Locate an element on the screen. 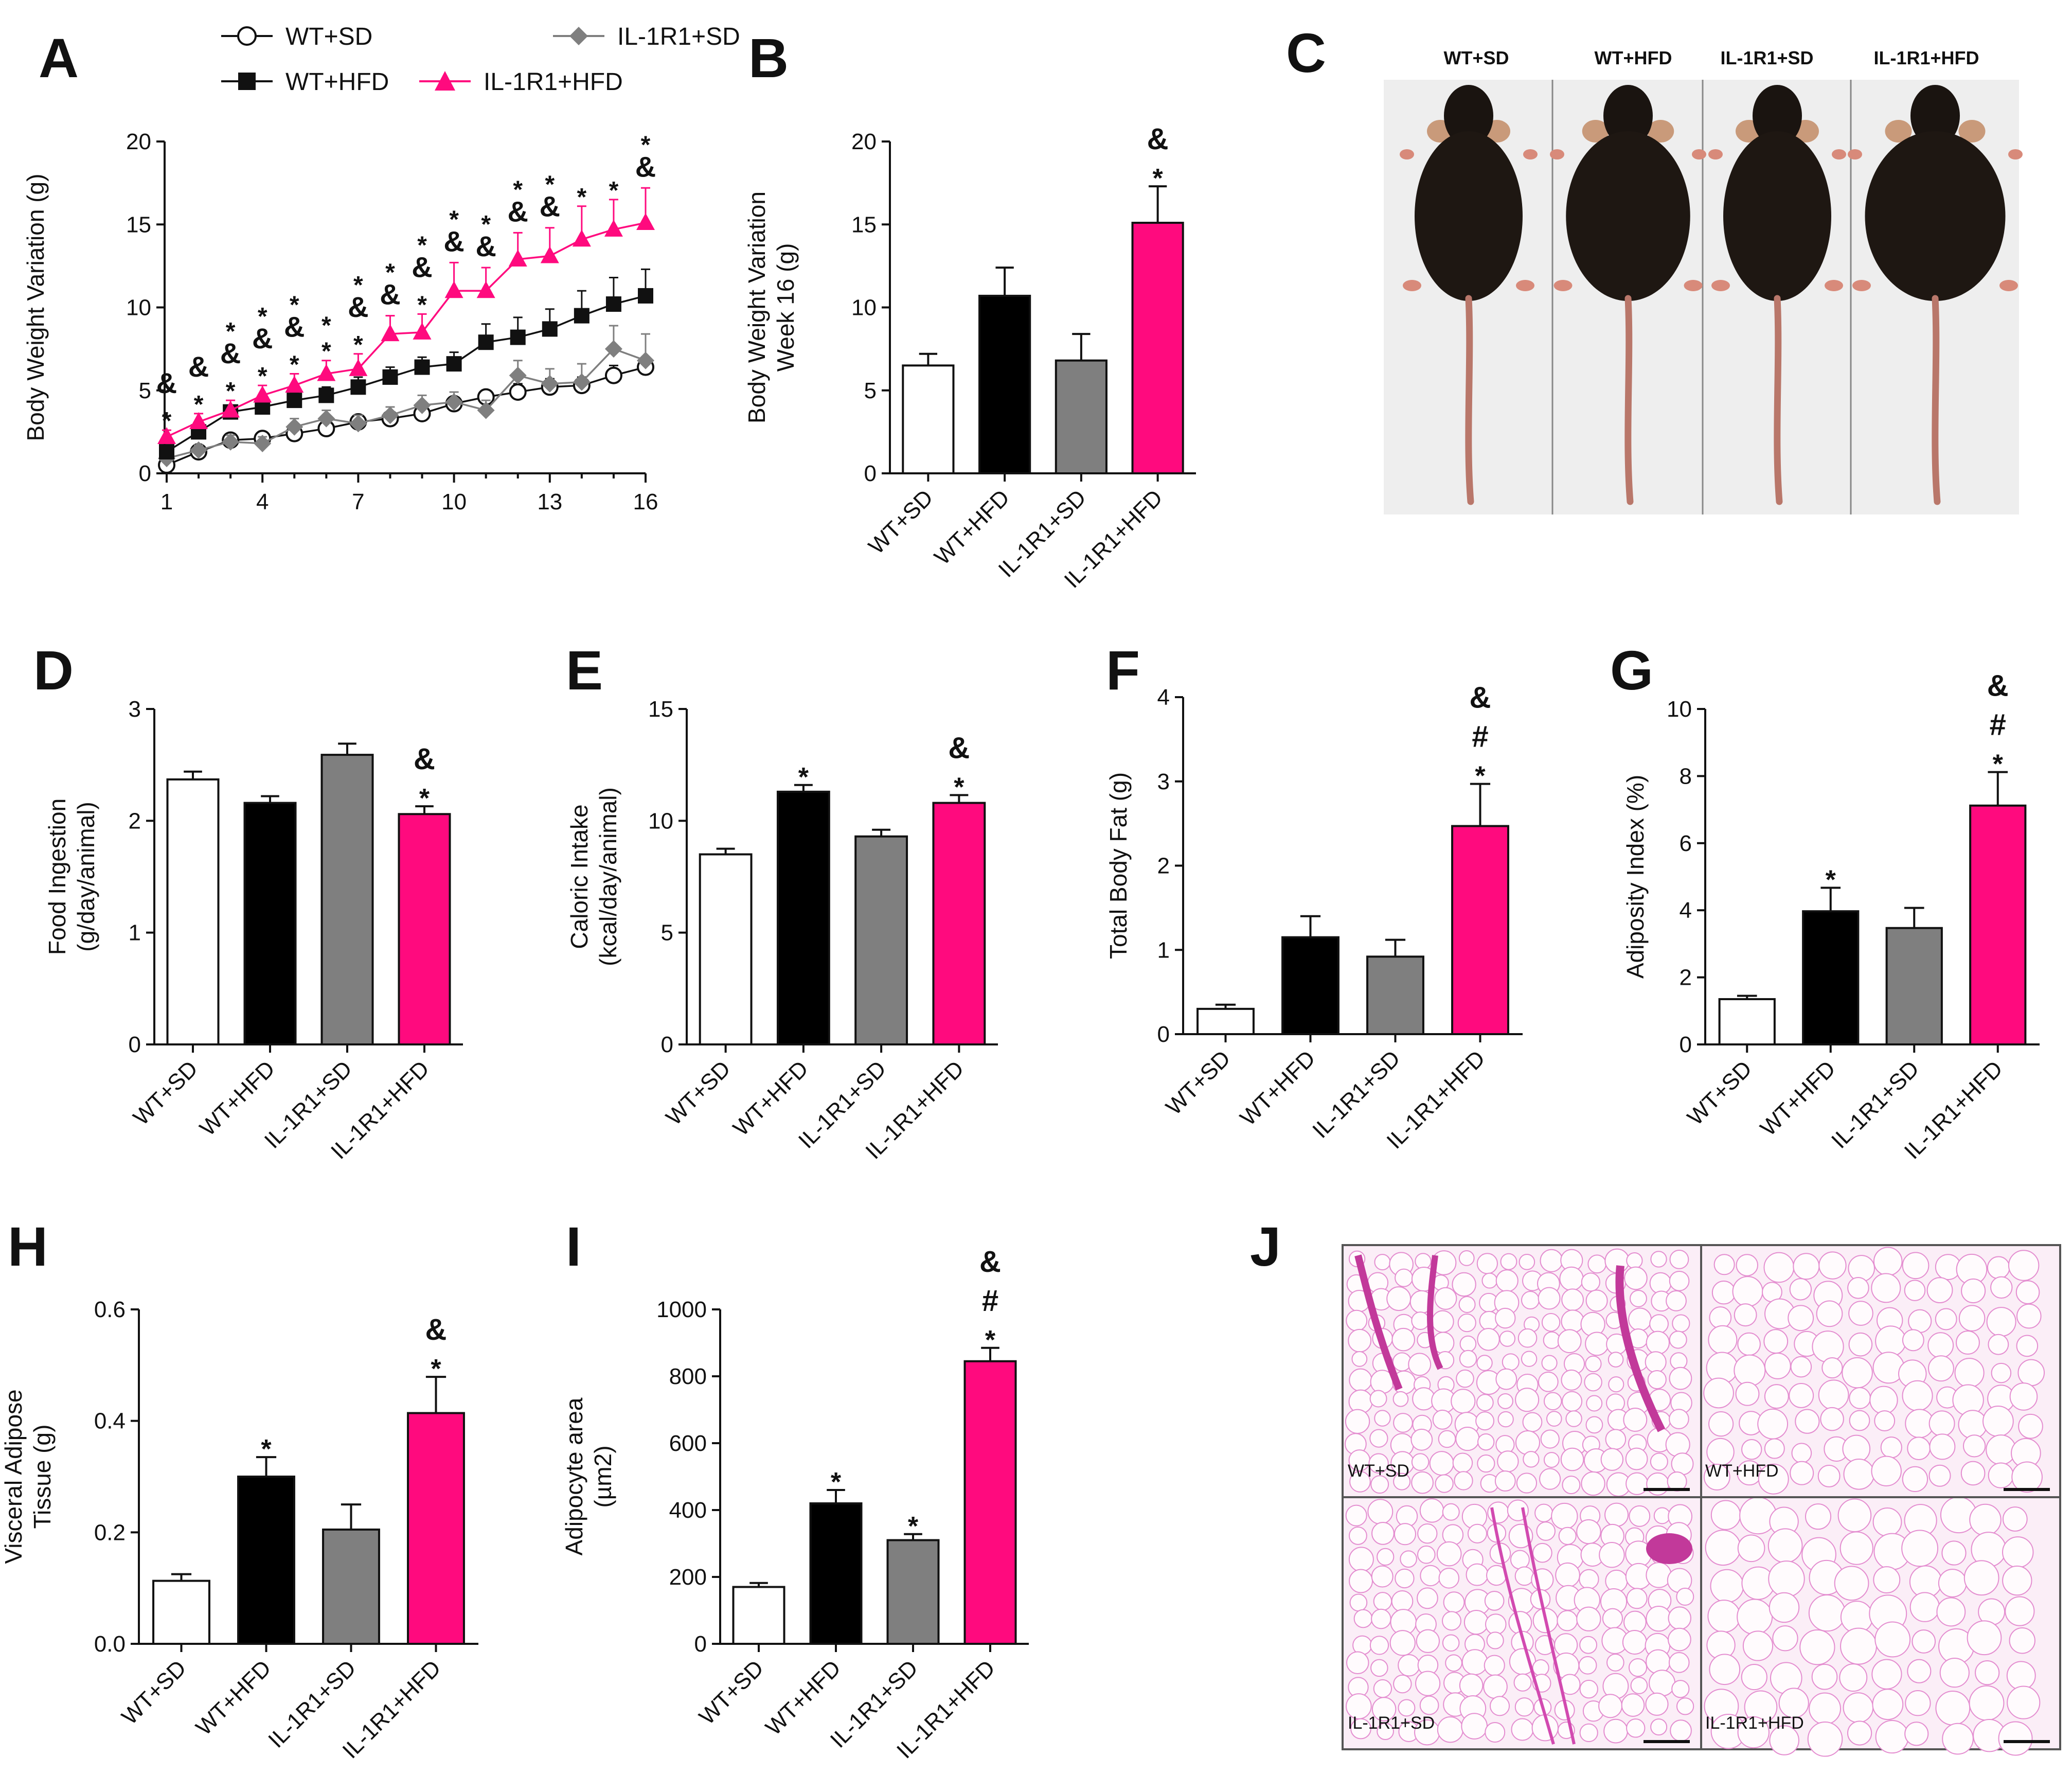 Image resolution: width=2072 pixels, height=1792 pixels. mouse-body is located at coordinates (1936, 216).